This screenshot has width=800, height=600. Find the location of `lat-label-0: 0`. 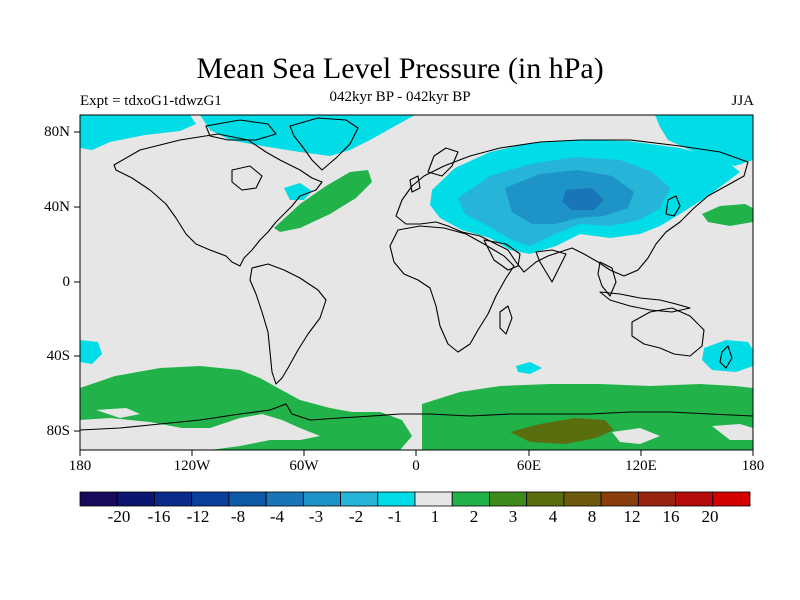

lat-label-0: 0 is located at coordinates (66, 282).